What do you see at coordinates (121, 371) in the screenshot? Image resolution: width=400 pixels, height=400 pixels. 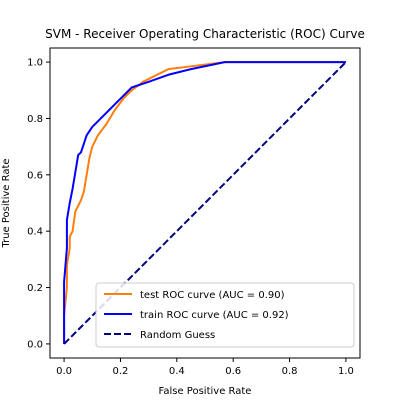 I see `x-tick-label: 0.2` at bounding box center [121, 371].